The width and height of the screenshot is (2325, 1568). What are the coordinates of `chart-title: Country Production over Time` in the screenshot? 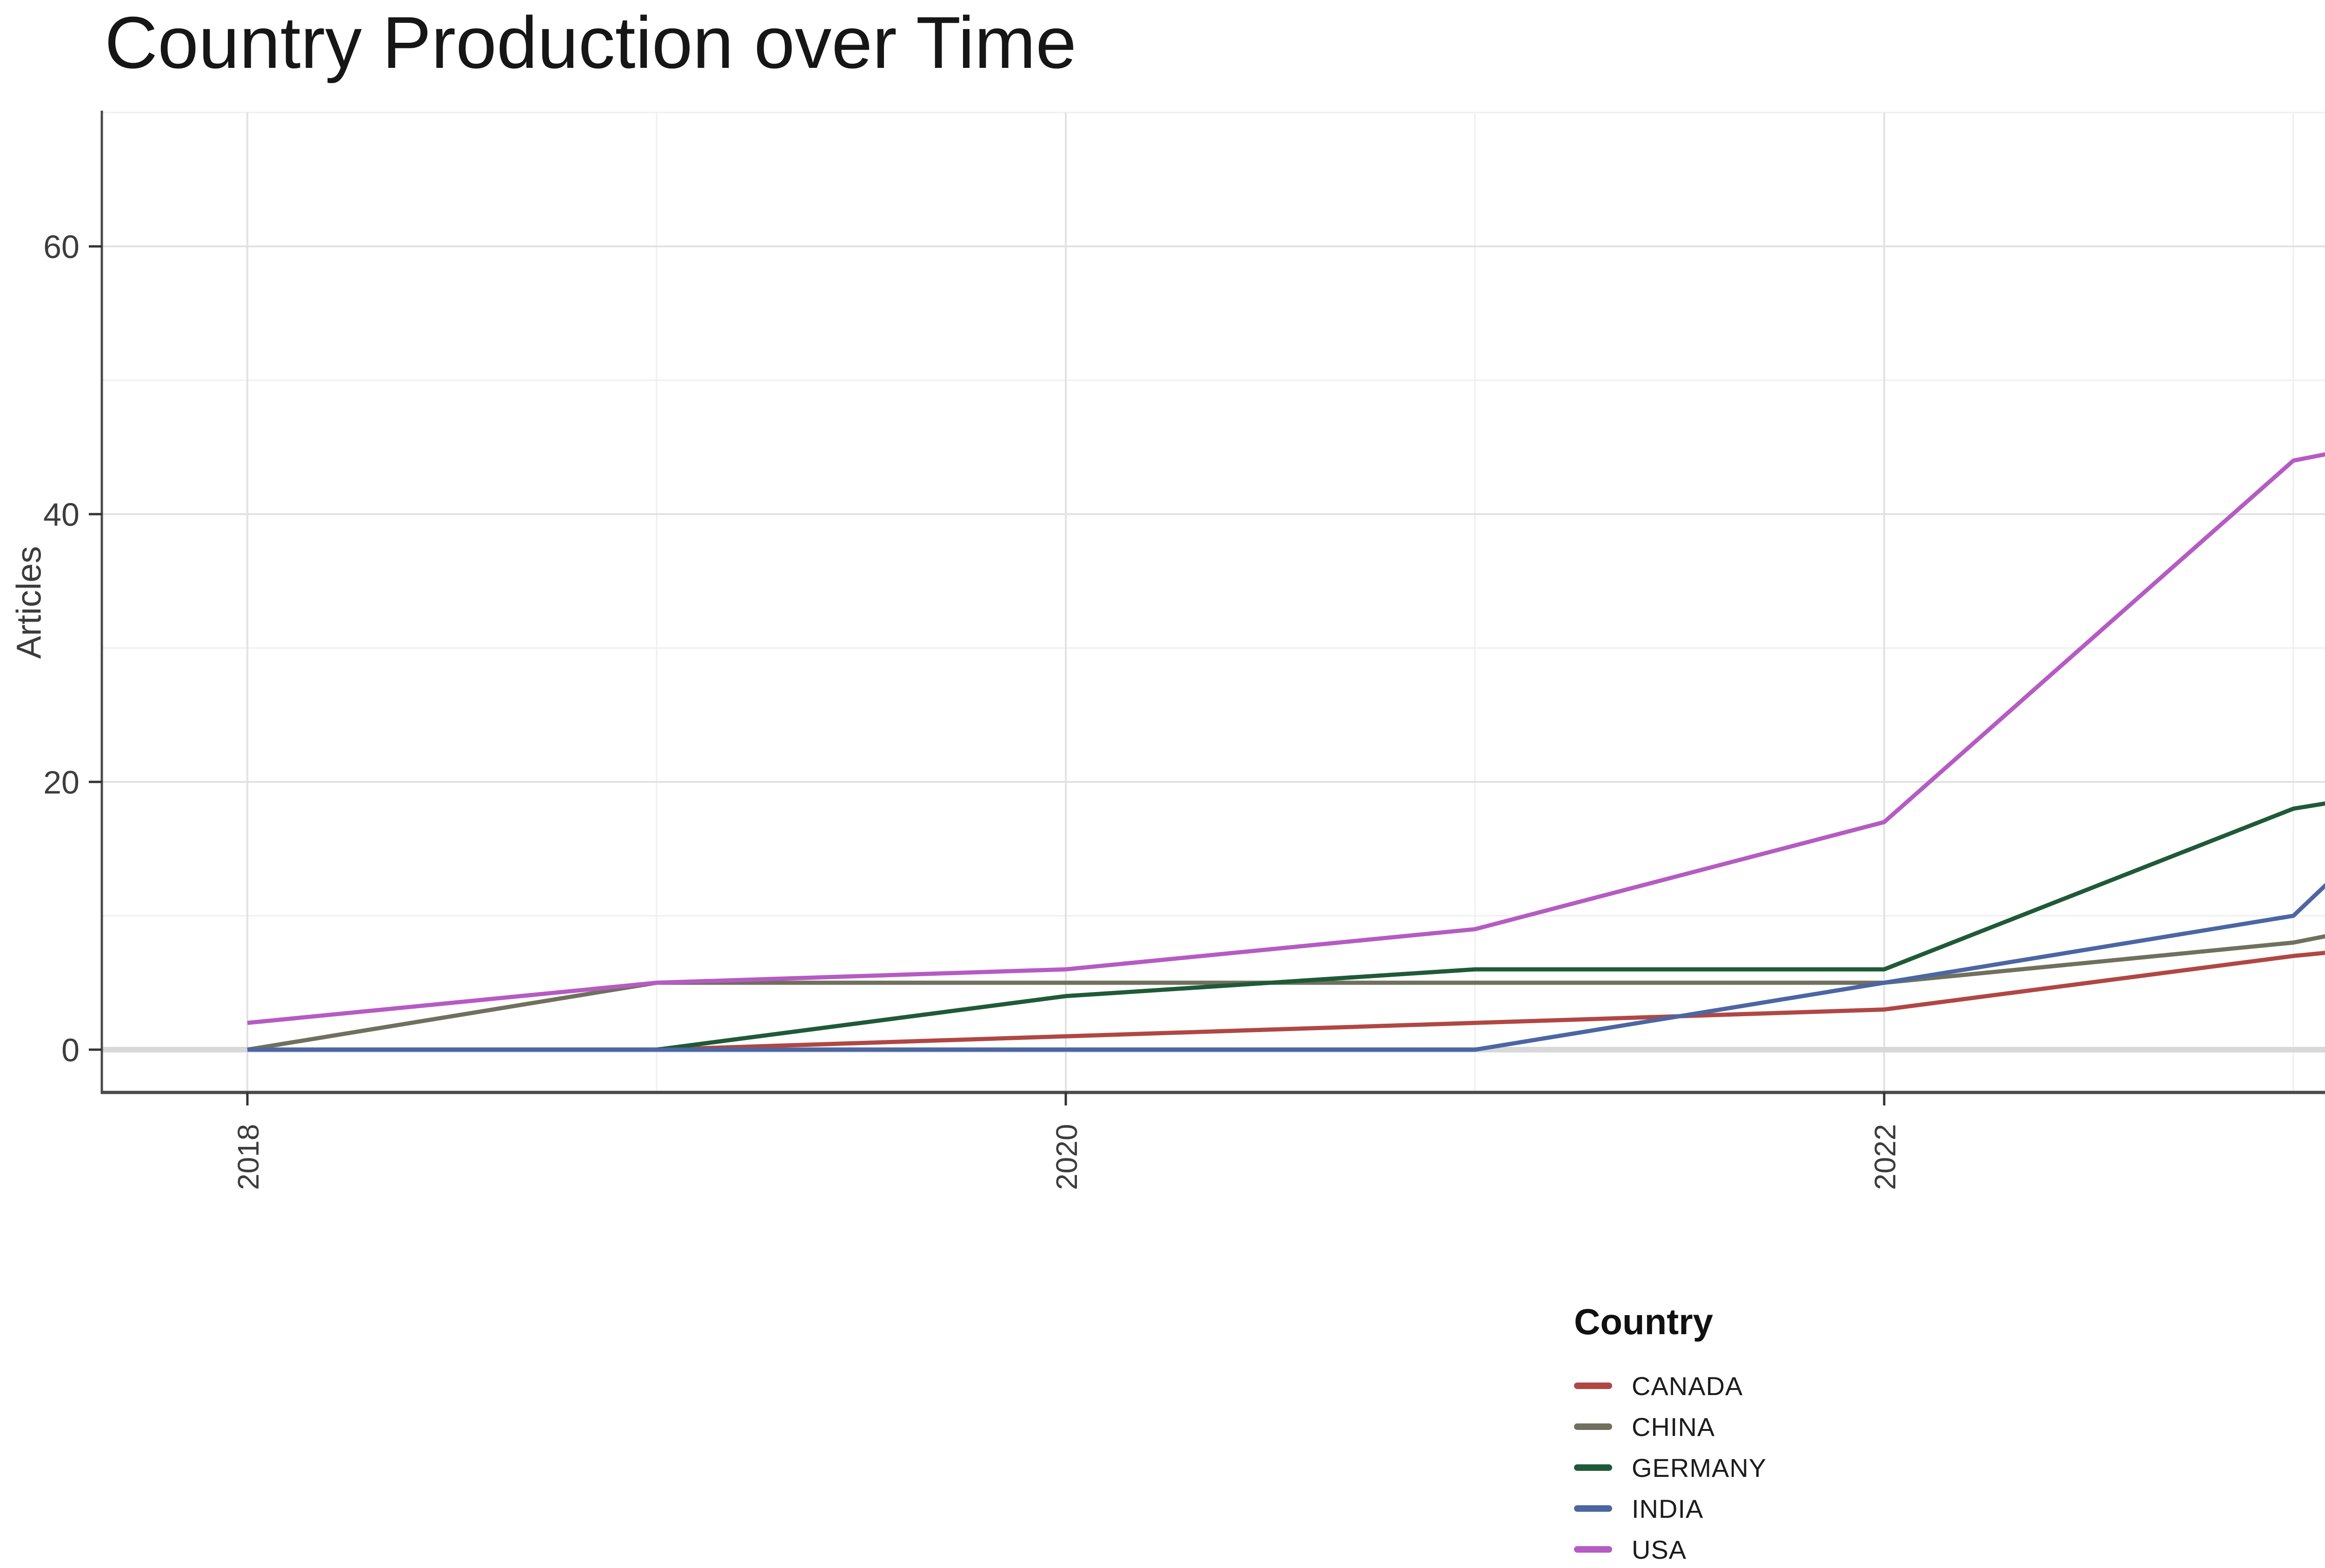 It's located at (591, 43).